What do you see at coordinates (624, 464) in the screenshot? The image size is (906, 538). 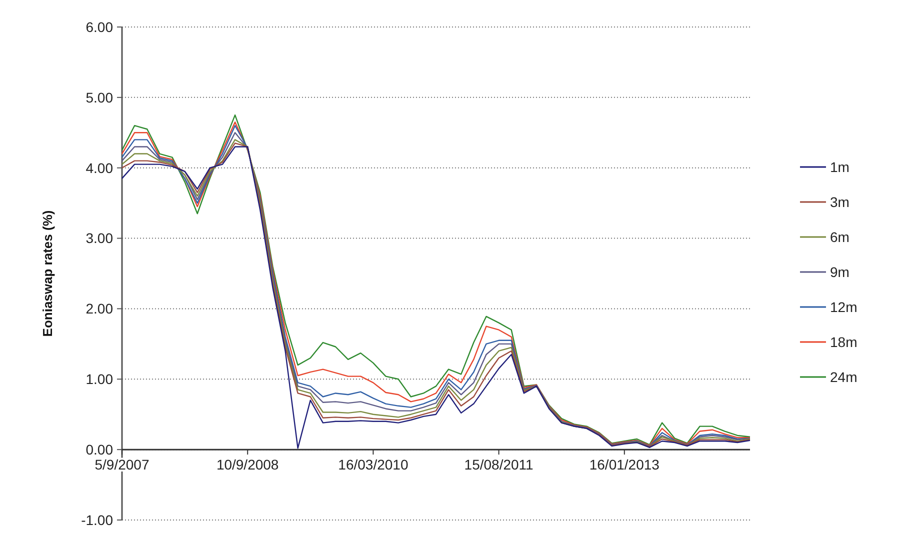 I see `x-tick-label: 16/01/2013` at bounding box center [624, 464].